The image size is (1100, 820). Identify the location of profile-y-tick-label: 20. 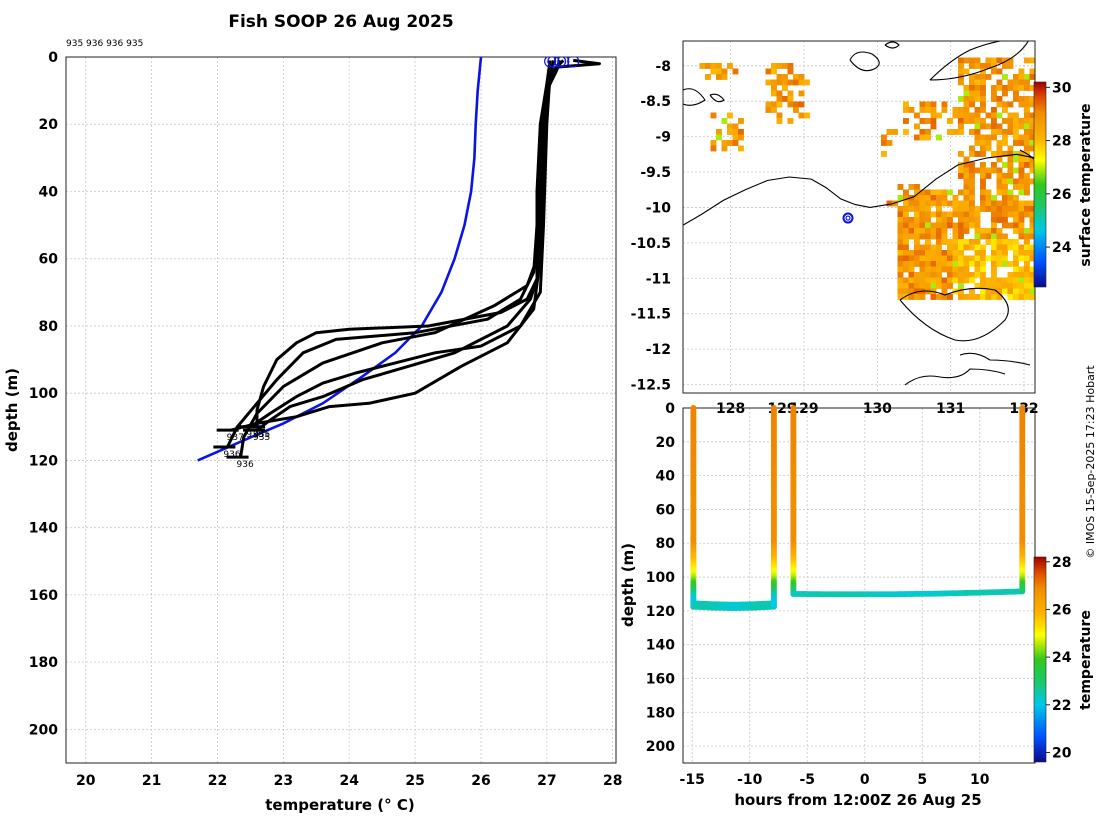
(49, 125).